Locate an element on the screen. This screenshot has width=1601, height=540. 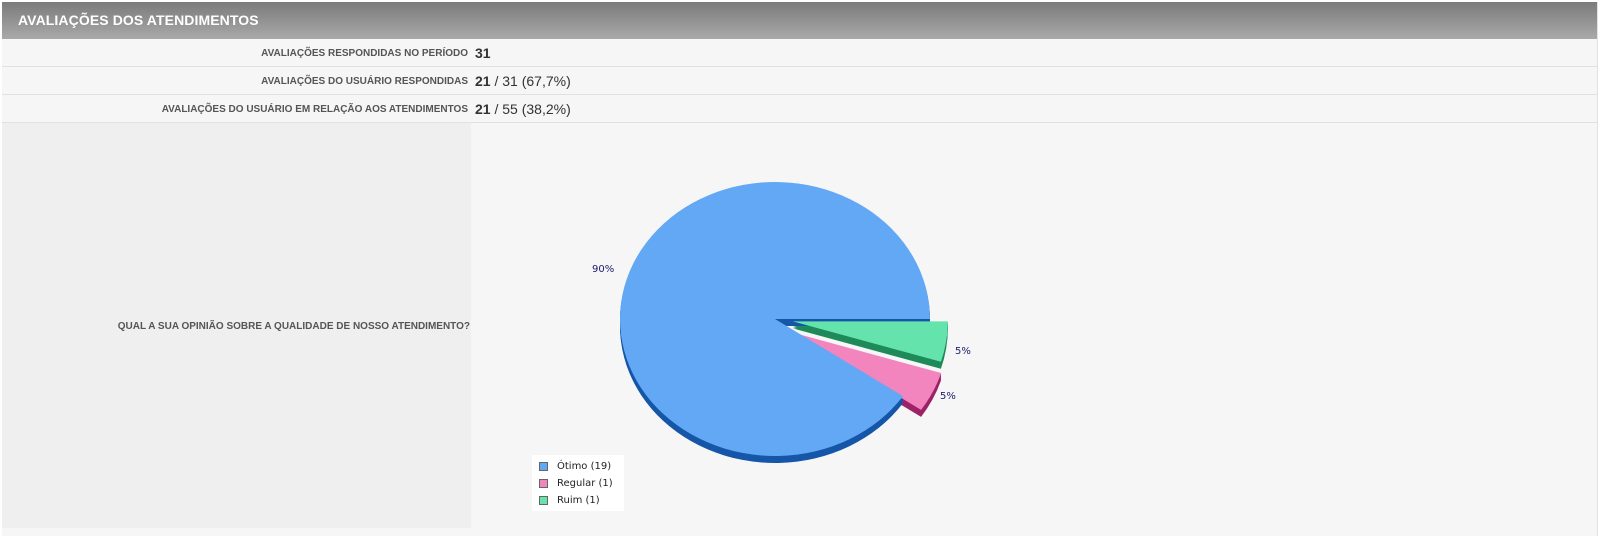
pie-slice-regular is located at coordinates (867, 371).